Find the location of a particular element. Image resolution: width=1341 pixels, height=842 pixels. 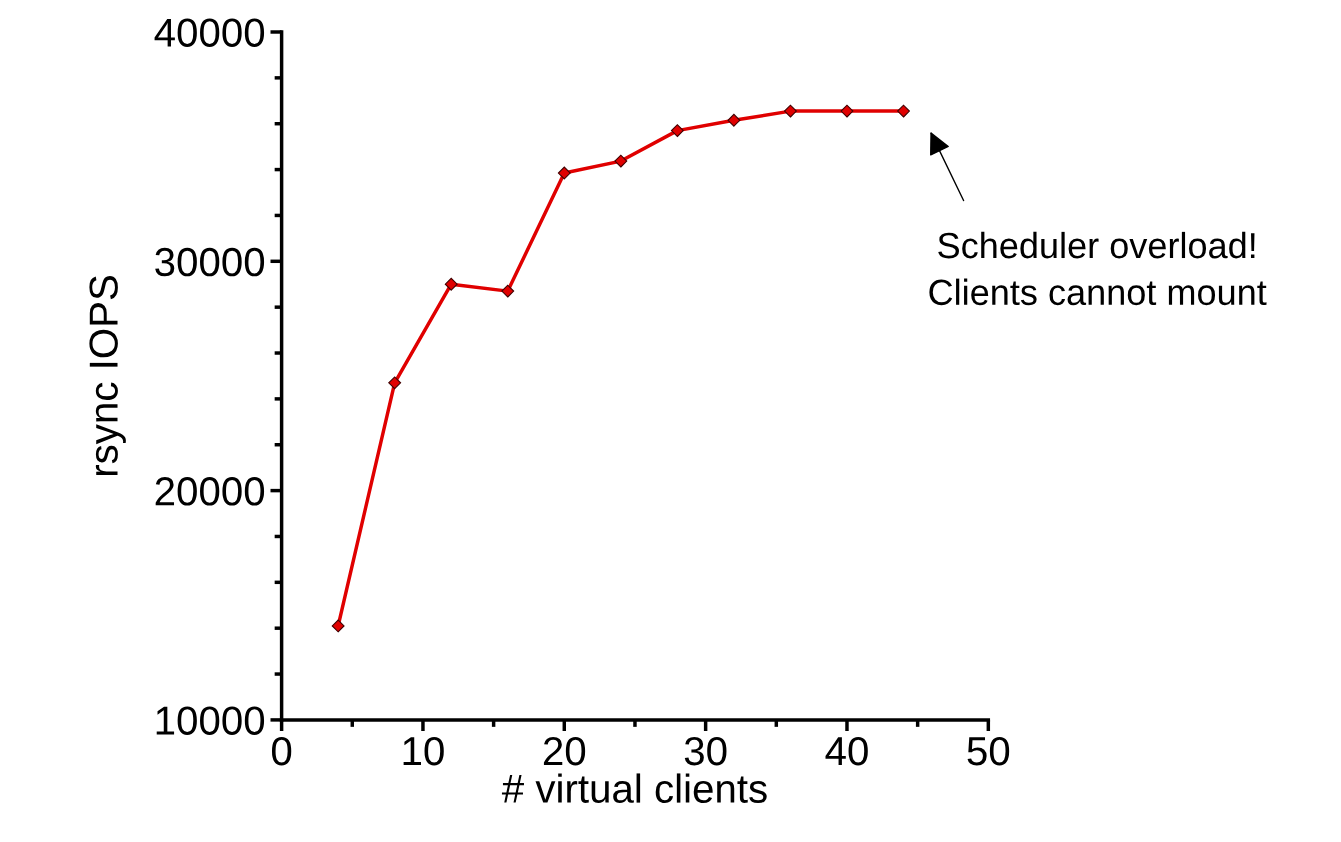

x-tick-label: 40 is located at coordinates (846, 751).